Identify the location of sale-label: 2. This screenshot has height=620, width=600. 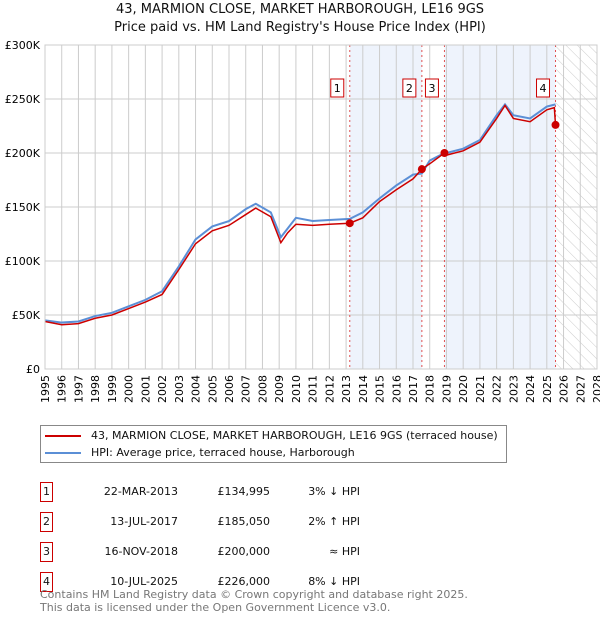
(409, 88).